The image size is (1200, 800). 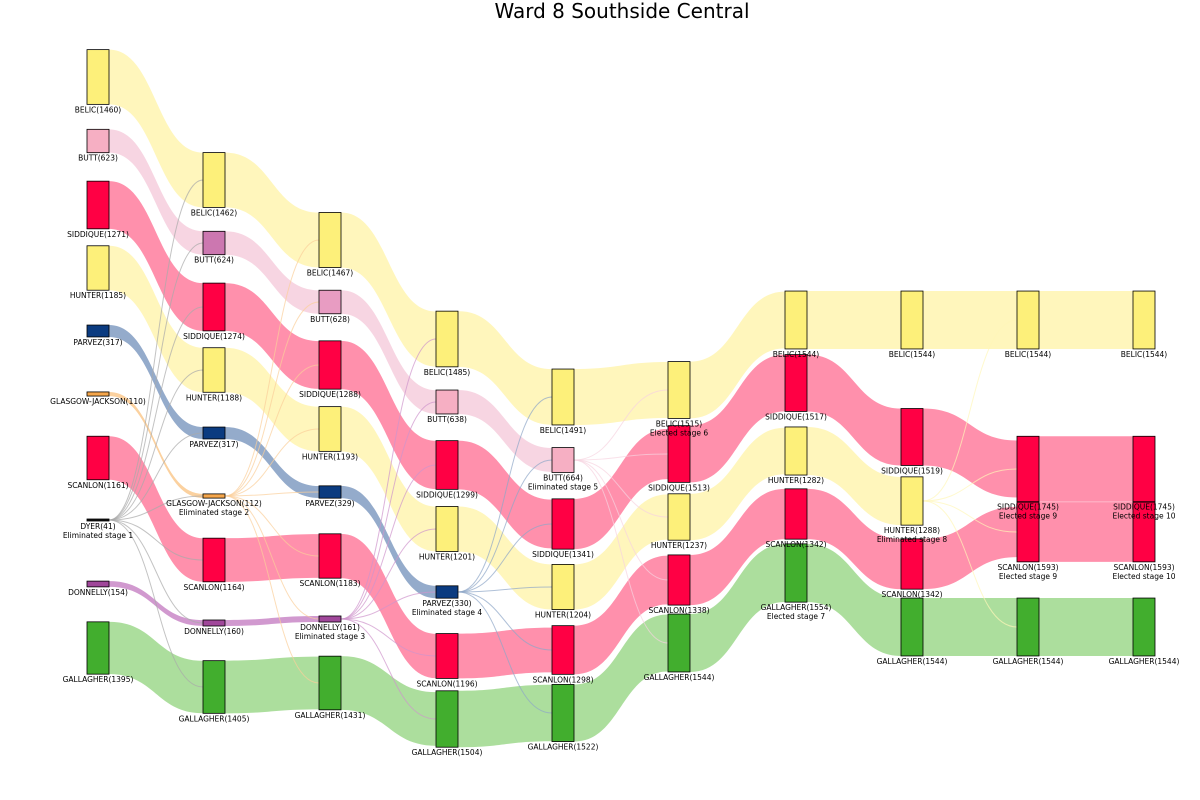 I want to click on node-label-scanlon-stage-3: SCANLON(1183), so click(x=329, y=583).